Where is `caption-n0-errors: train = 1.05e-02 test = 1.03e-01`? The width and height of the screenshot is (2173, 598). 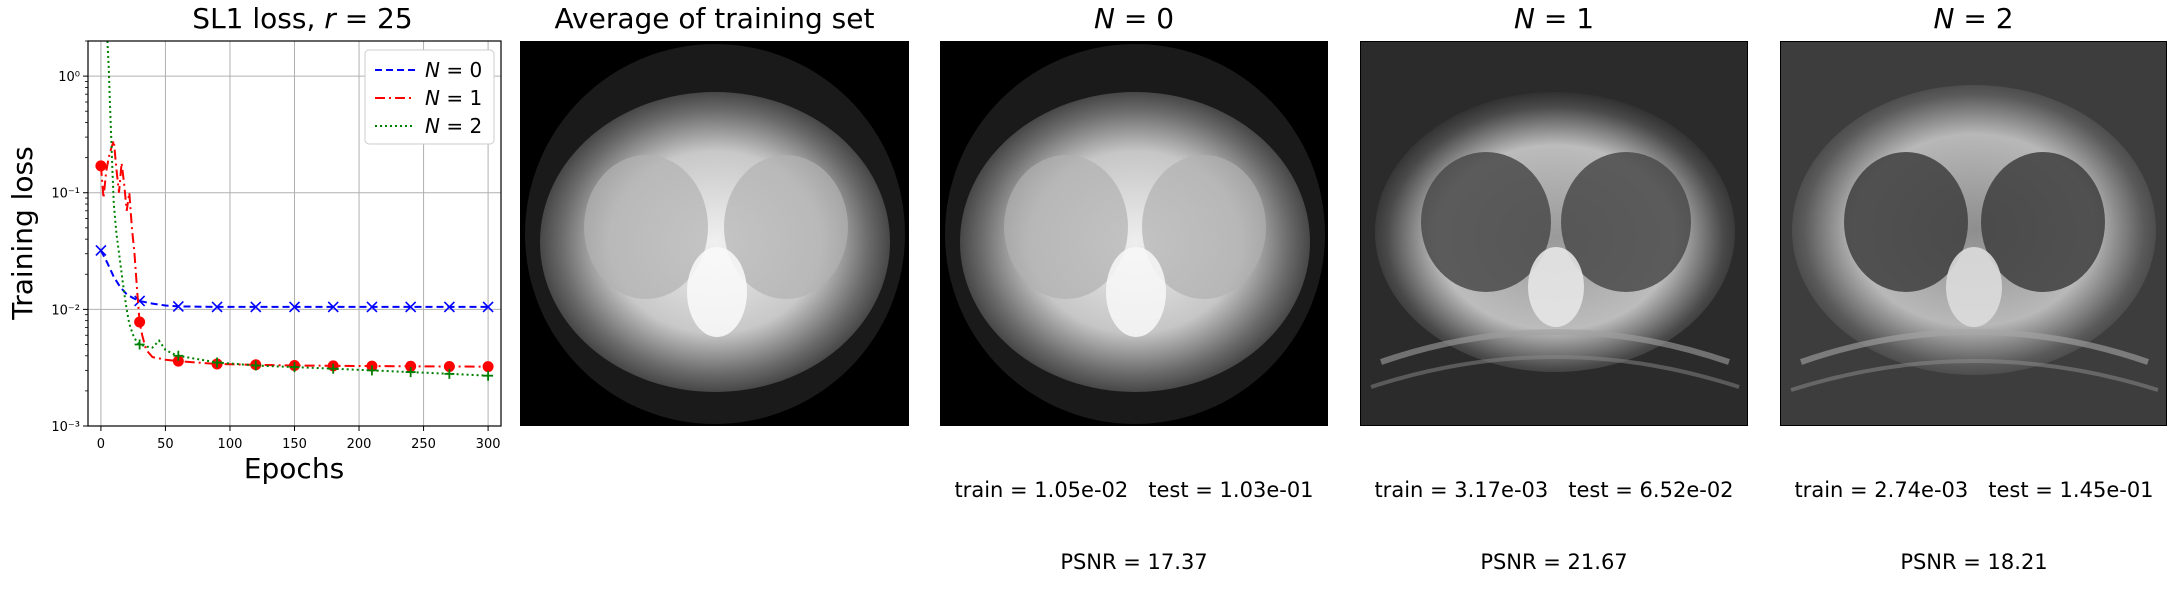 caption-n0-errors: train = 1.05e-02 test = 1.03e-01 is located at coordinates (1134, 490).